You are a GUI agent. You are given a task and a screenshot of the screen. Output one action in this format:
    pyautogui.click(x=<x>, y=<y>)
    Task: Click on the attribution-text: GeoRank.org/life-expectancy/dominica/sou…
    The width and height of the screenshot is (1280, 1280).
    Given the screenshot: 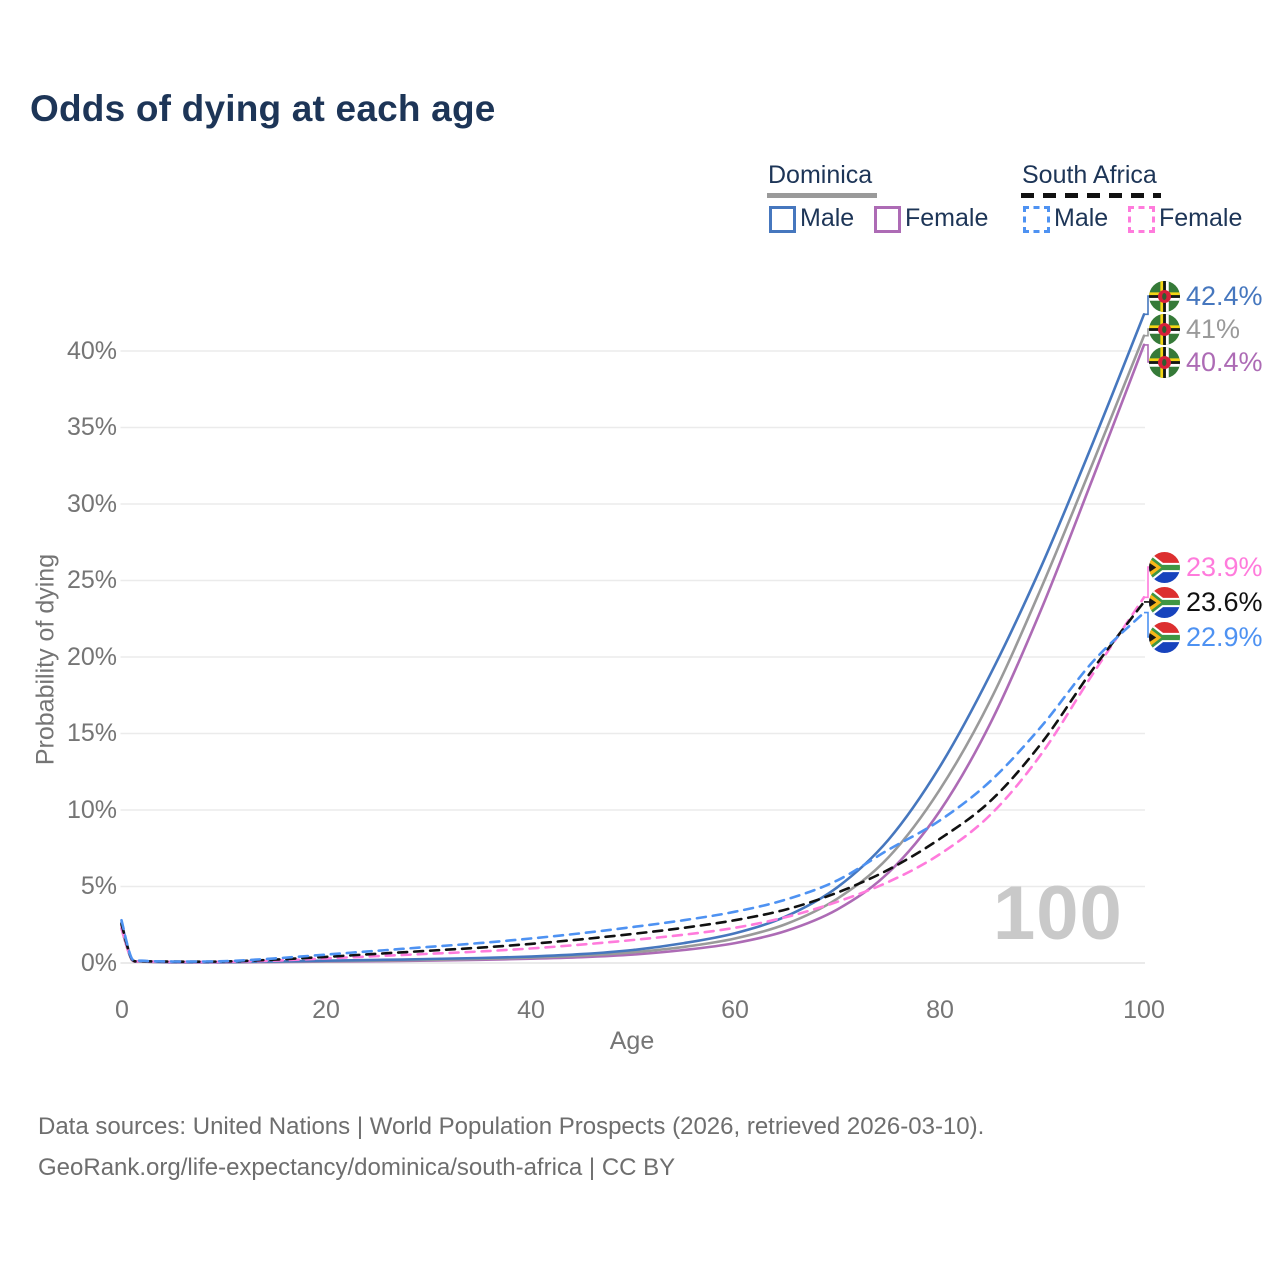 What is the action you would take?
    pyautogui.click(x=357, y=1167)
    